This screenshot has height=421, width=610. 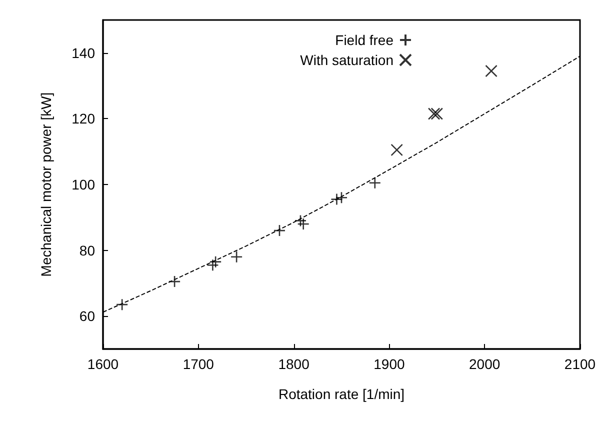 What do you see at coordinates (84, 118) in the screenshot?
I see `y-tick-label: 120` at bounding box center [84, 118].